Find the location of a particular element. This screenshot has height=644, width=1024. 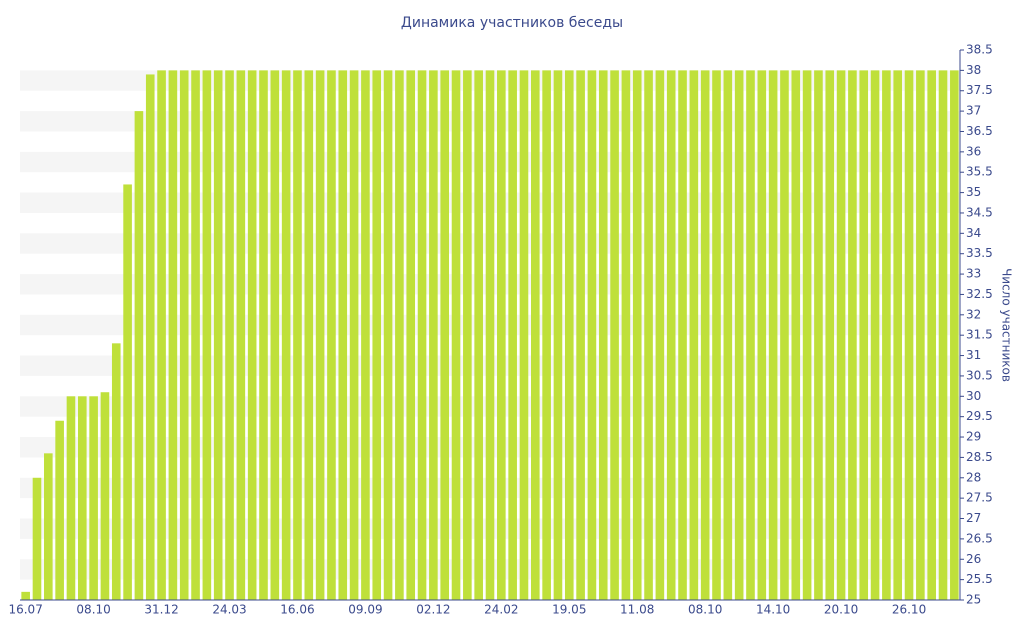

y-tick-label: 37.5 is located at coordinates (979, 90).